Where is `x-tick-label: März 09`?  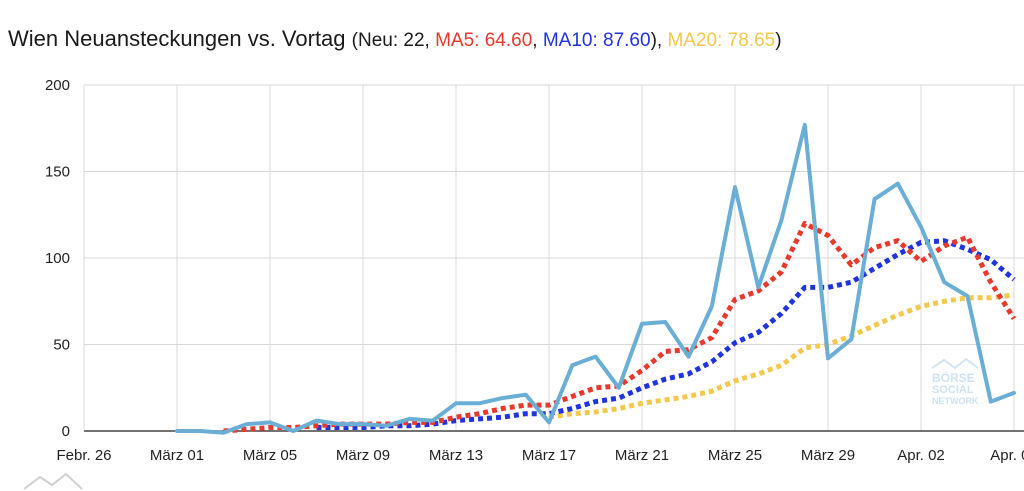
x-tick-label: März 09 is located at coordinates (363, 455).